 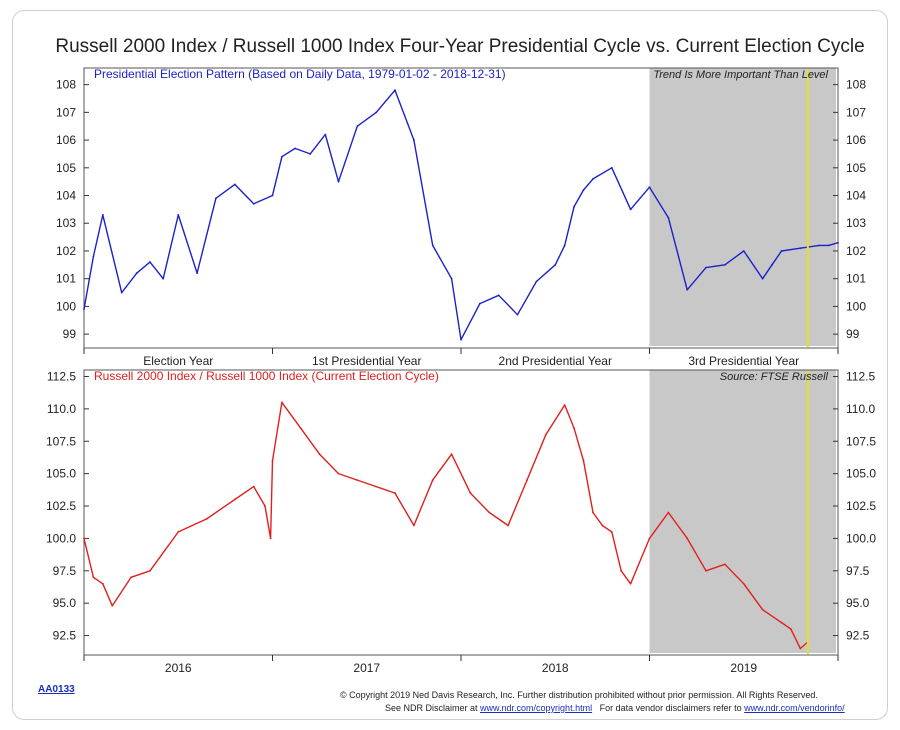 What do you see at coordinates (66, 196) in the screenshot?
I see `y-tick-label-left: 104` at bounding box center [66, 196].